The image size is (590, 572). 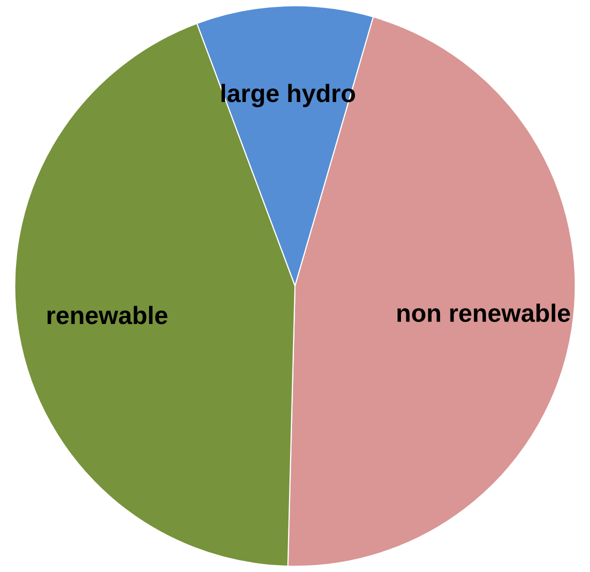 I want to click on slice-label: non renewable, so click(x=483, y=313).